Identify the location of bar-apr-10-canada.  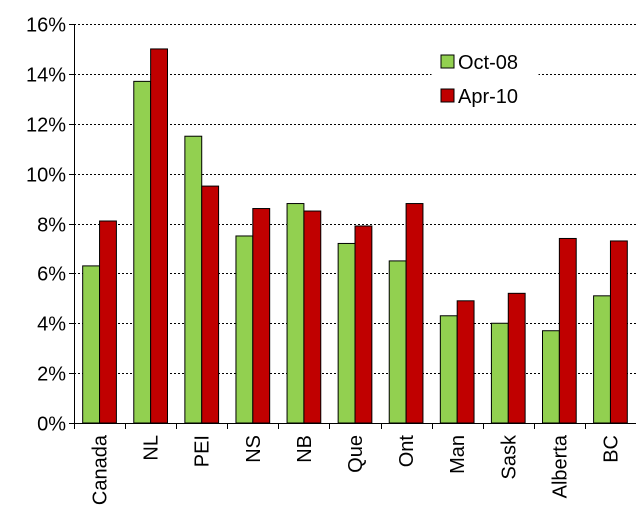
(108, 322).